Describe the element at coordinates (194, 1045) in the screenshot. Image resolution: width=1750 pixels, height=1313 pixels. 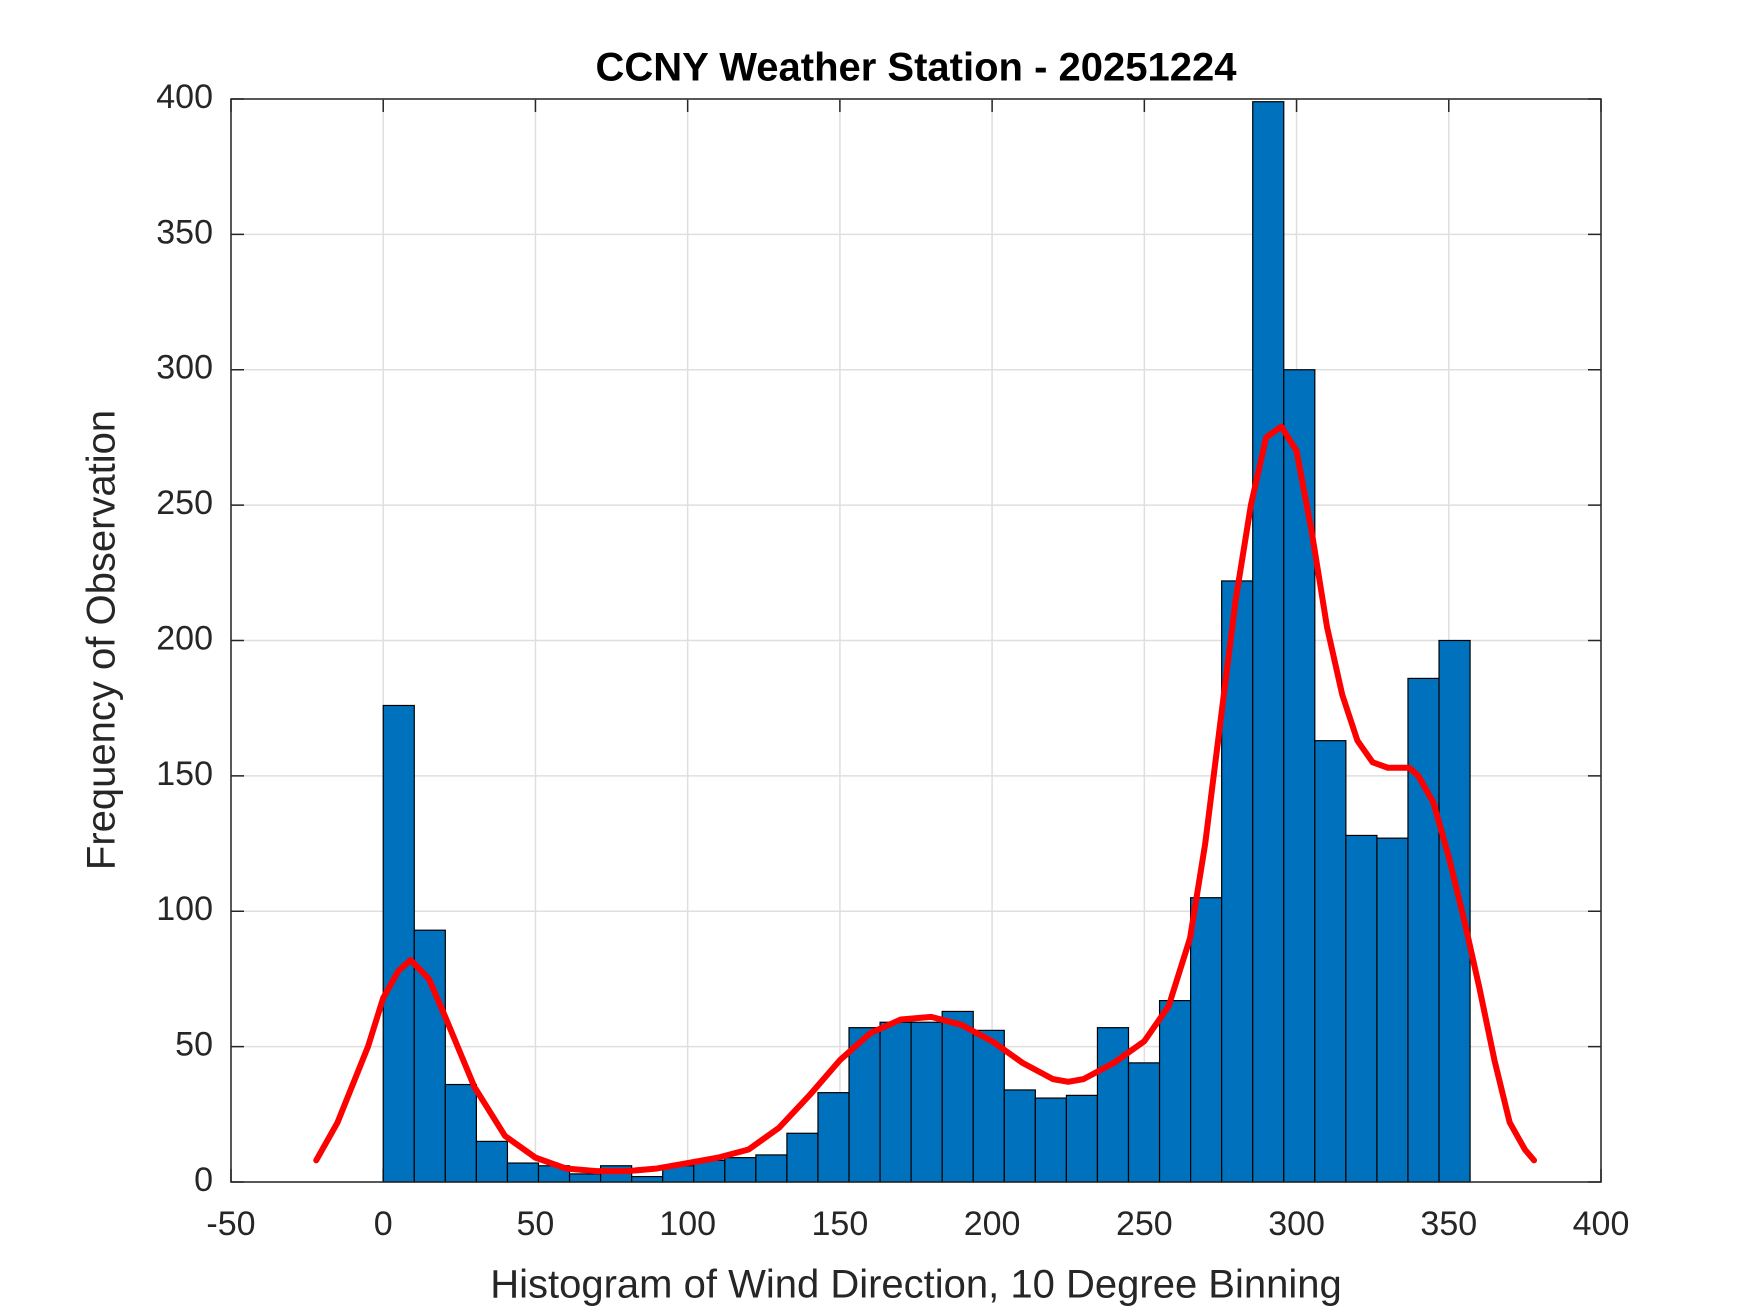
I see `y-tick-label: 50` at that location.